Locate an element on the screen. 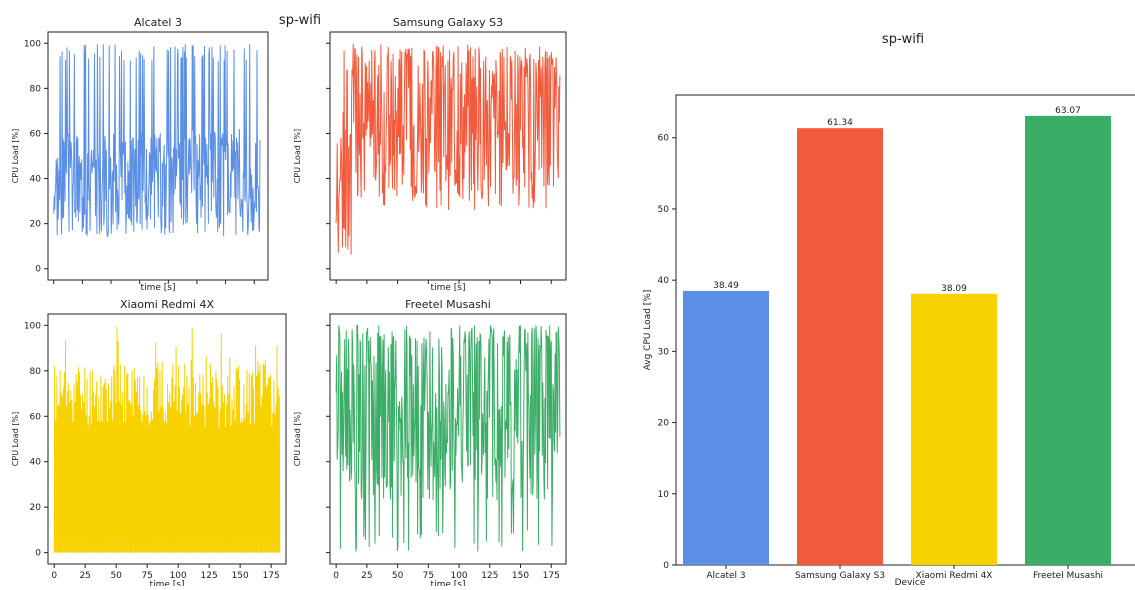  subplot-title: Samsung Galaxy S3 is located at coordinates (448, 22).